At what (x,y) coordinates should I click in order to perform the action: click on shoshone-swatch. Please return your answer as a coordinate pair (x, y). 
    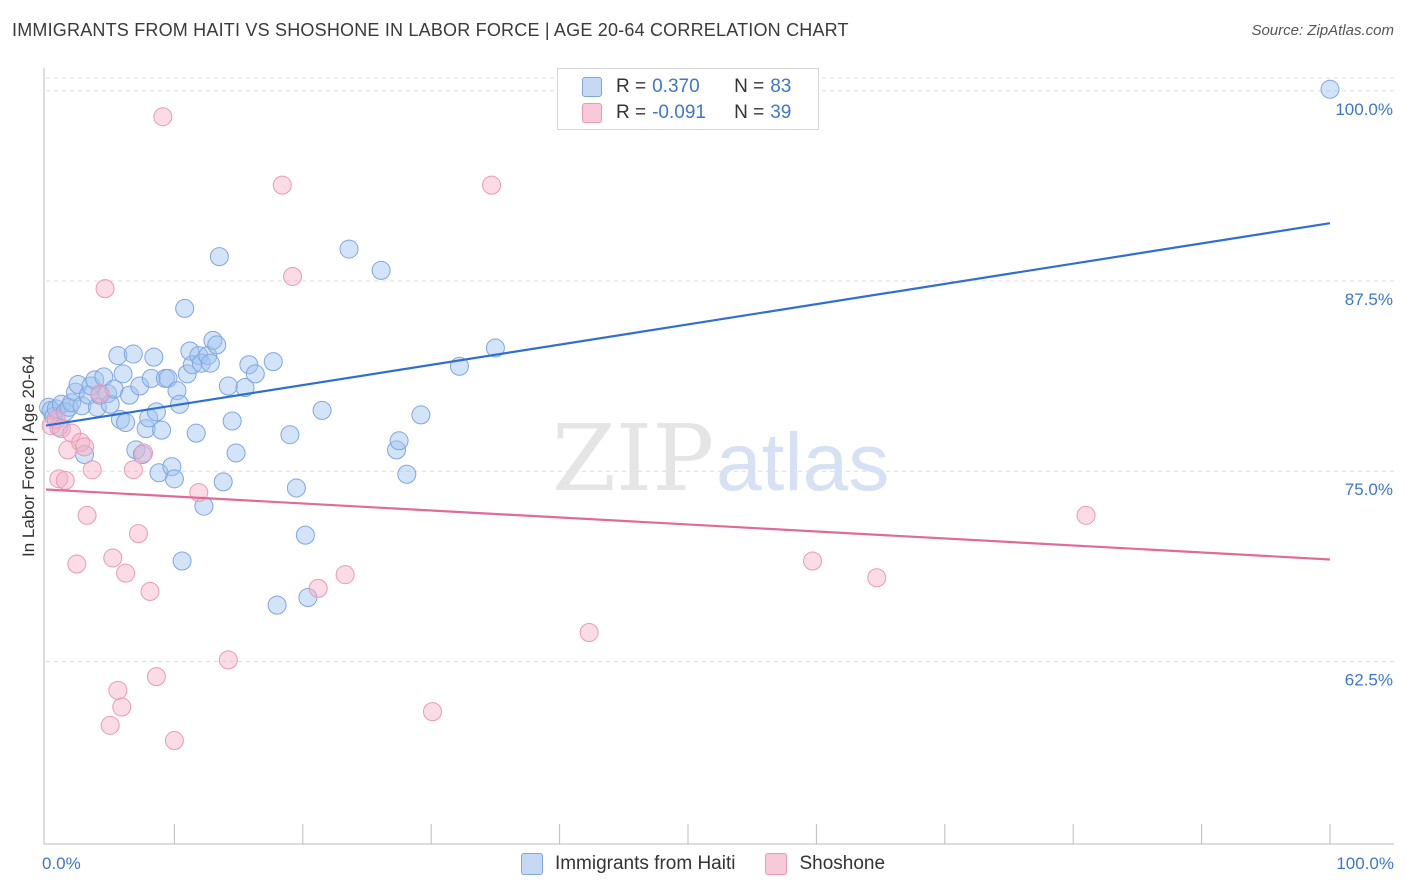
    Looking at the image, I should click on (592, 113).